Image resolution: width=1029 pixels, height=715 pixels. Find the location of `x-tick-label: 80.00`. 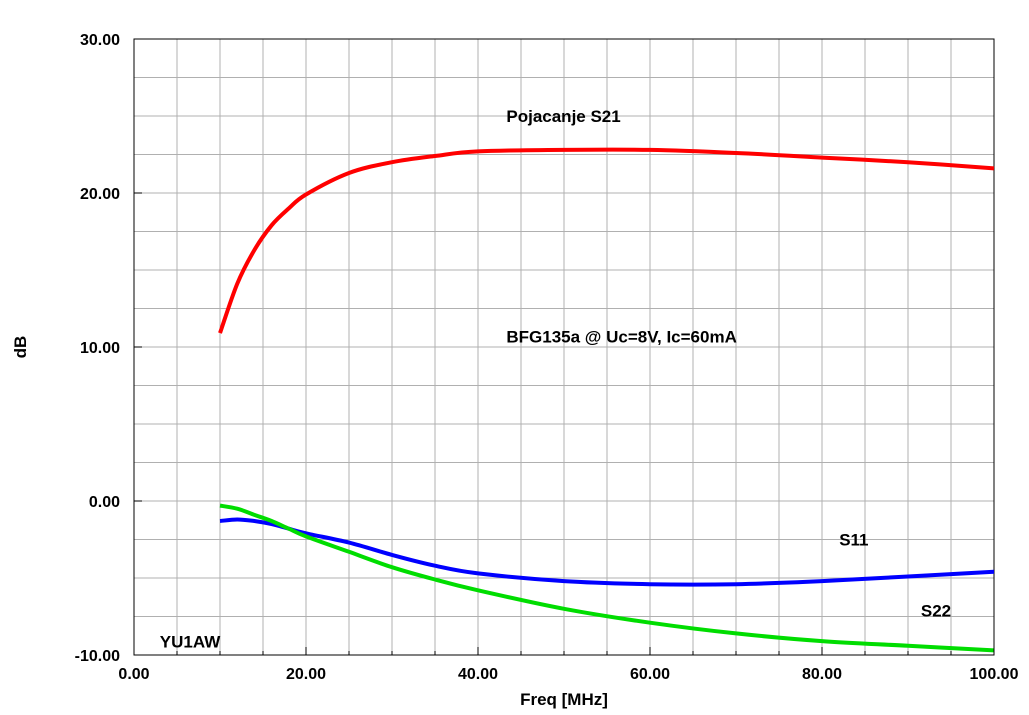

x-tick-label: 80.00 is located at coordinates (822, 674).